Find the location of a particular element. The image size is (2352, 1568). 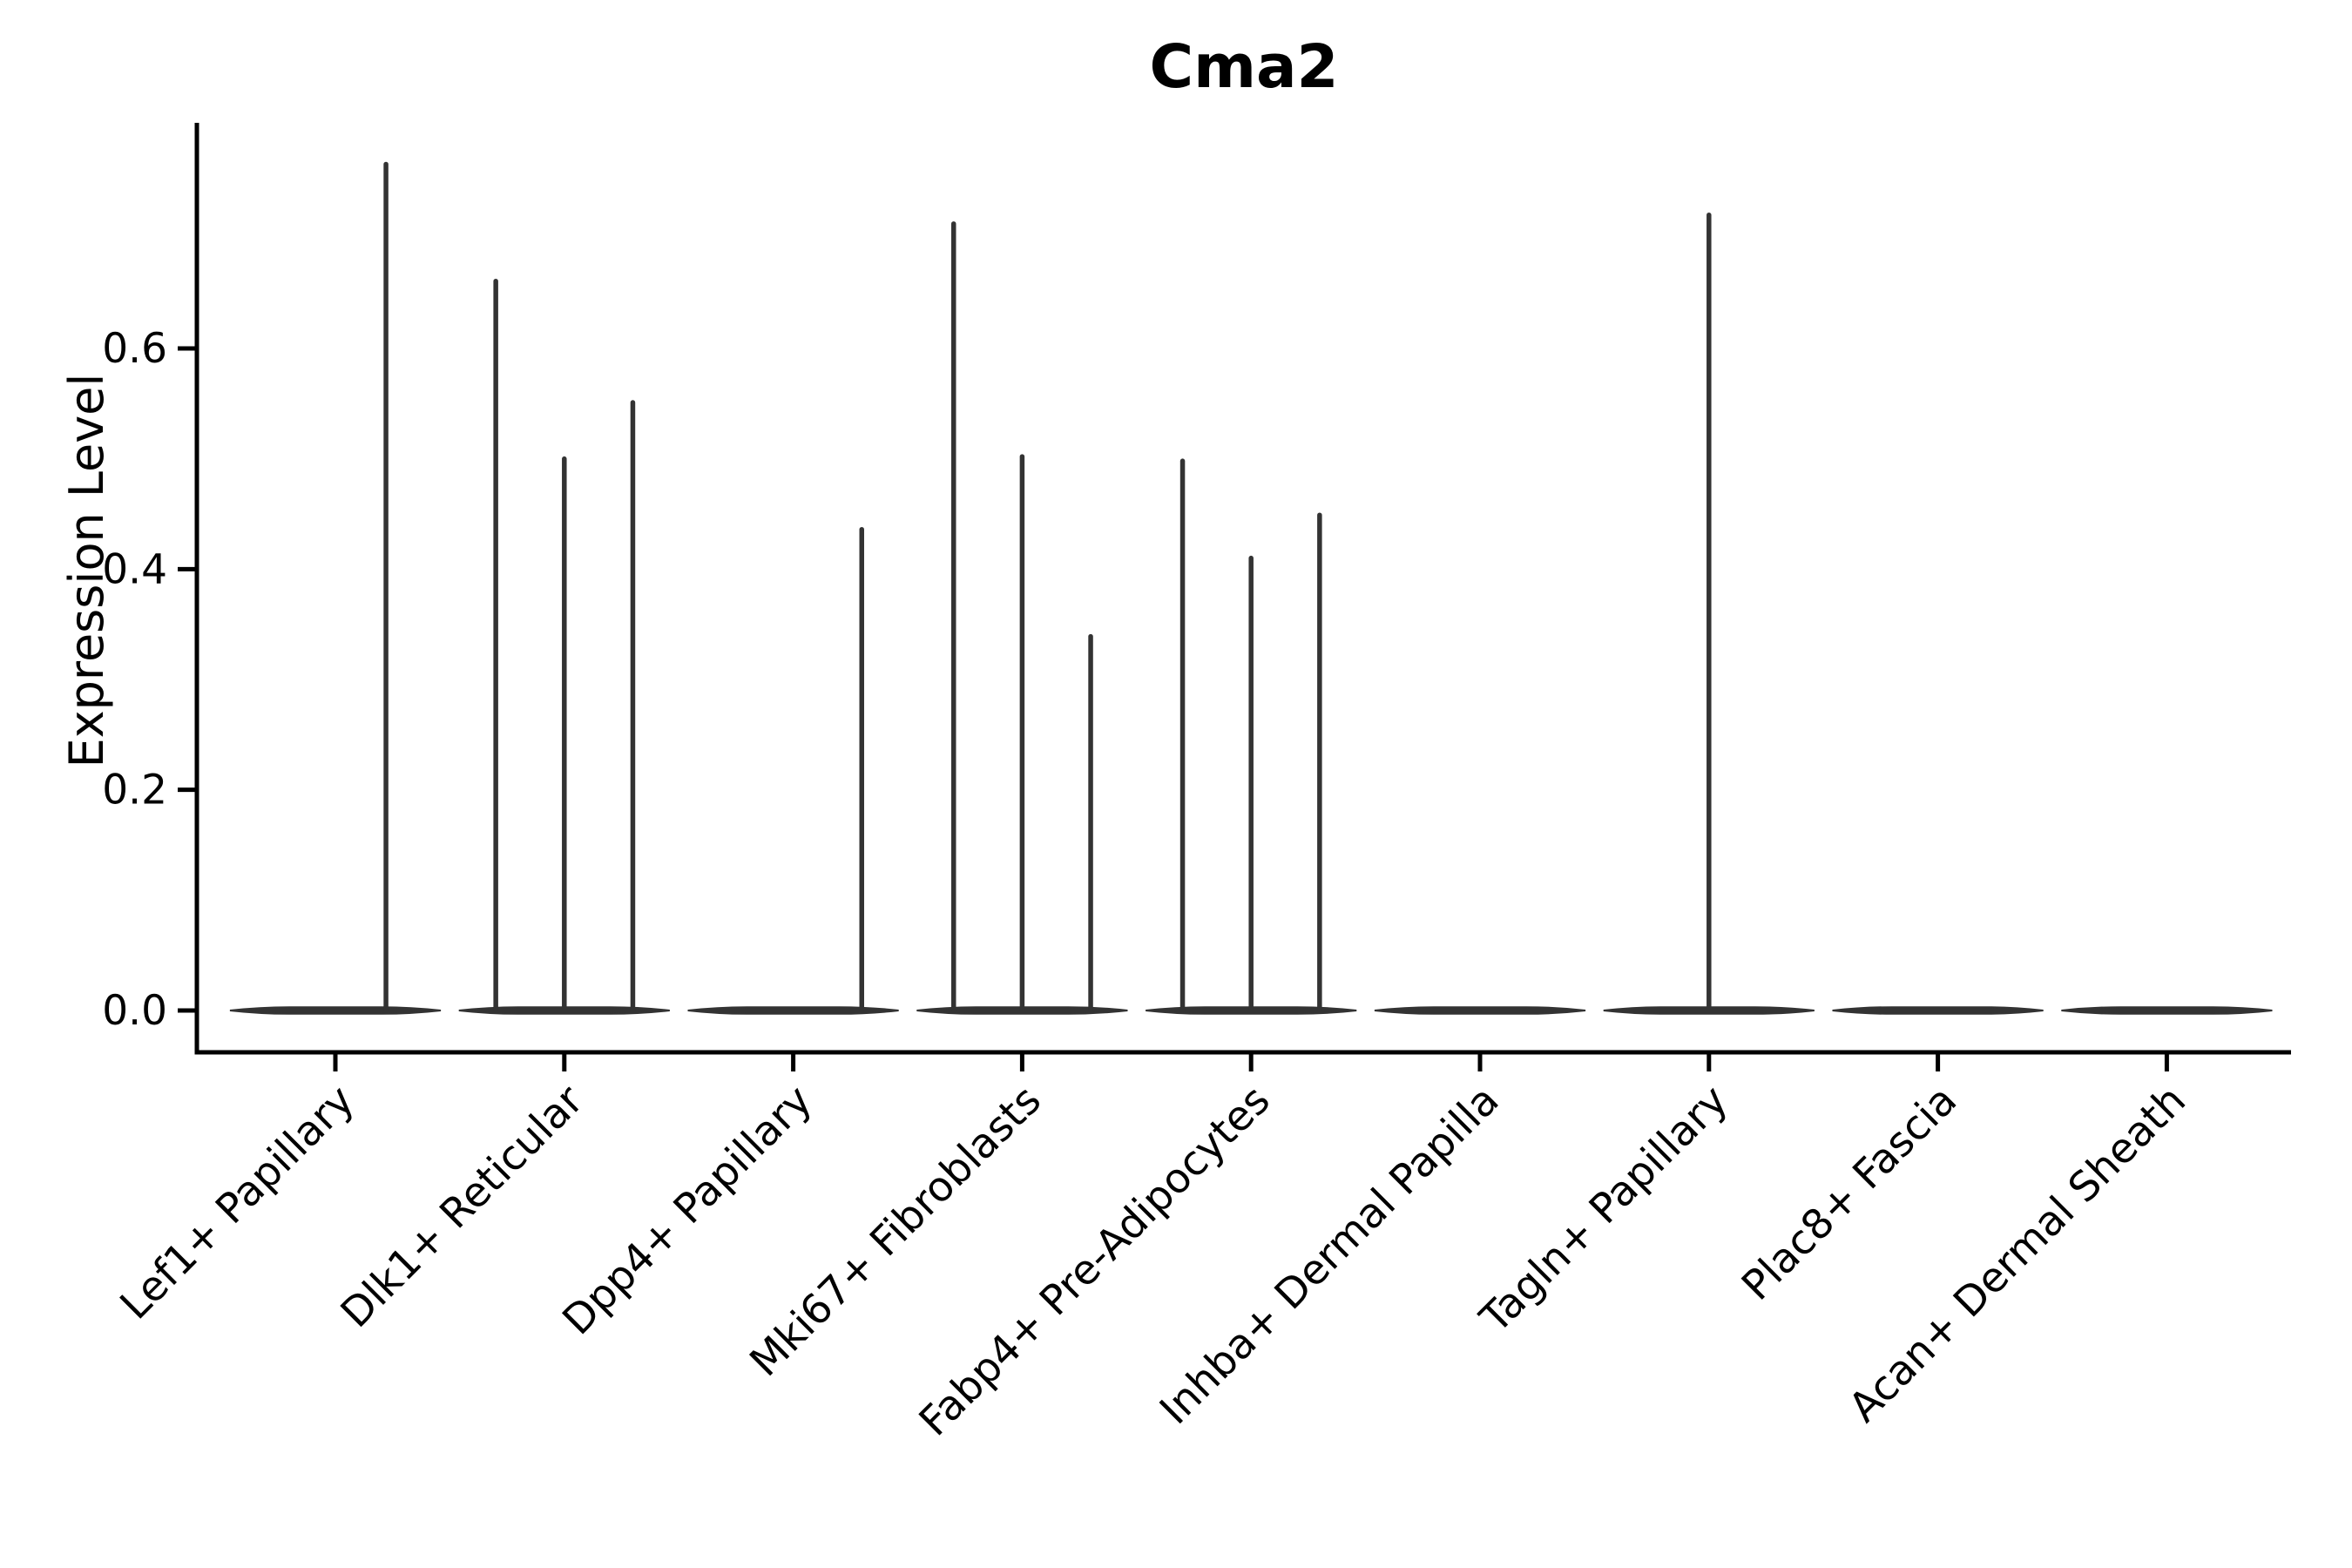

x-tick-label: Tagln+ Papillary is located at coordinates (1604, 1210).